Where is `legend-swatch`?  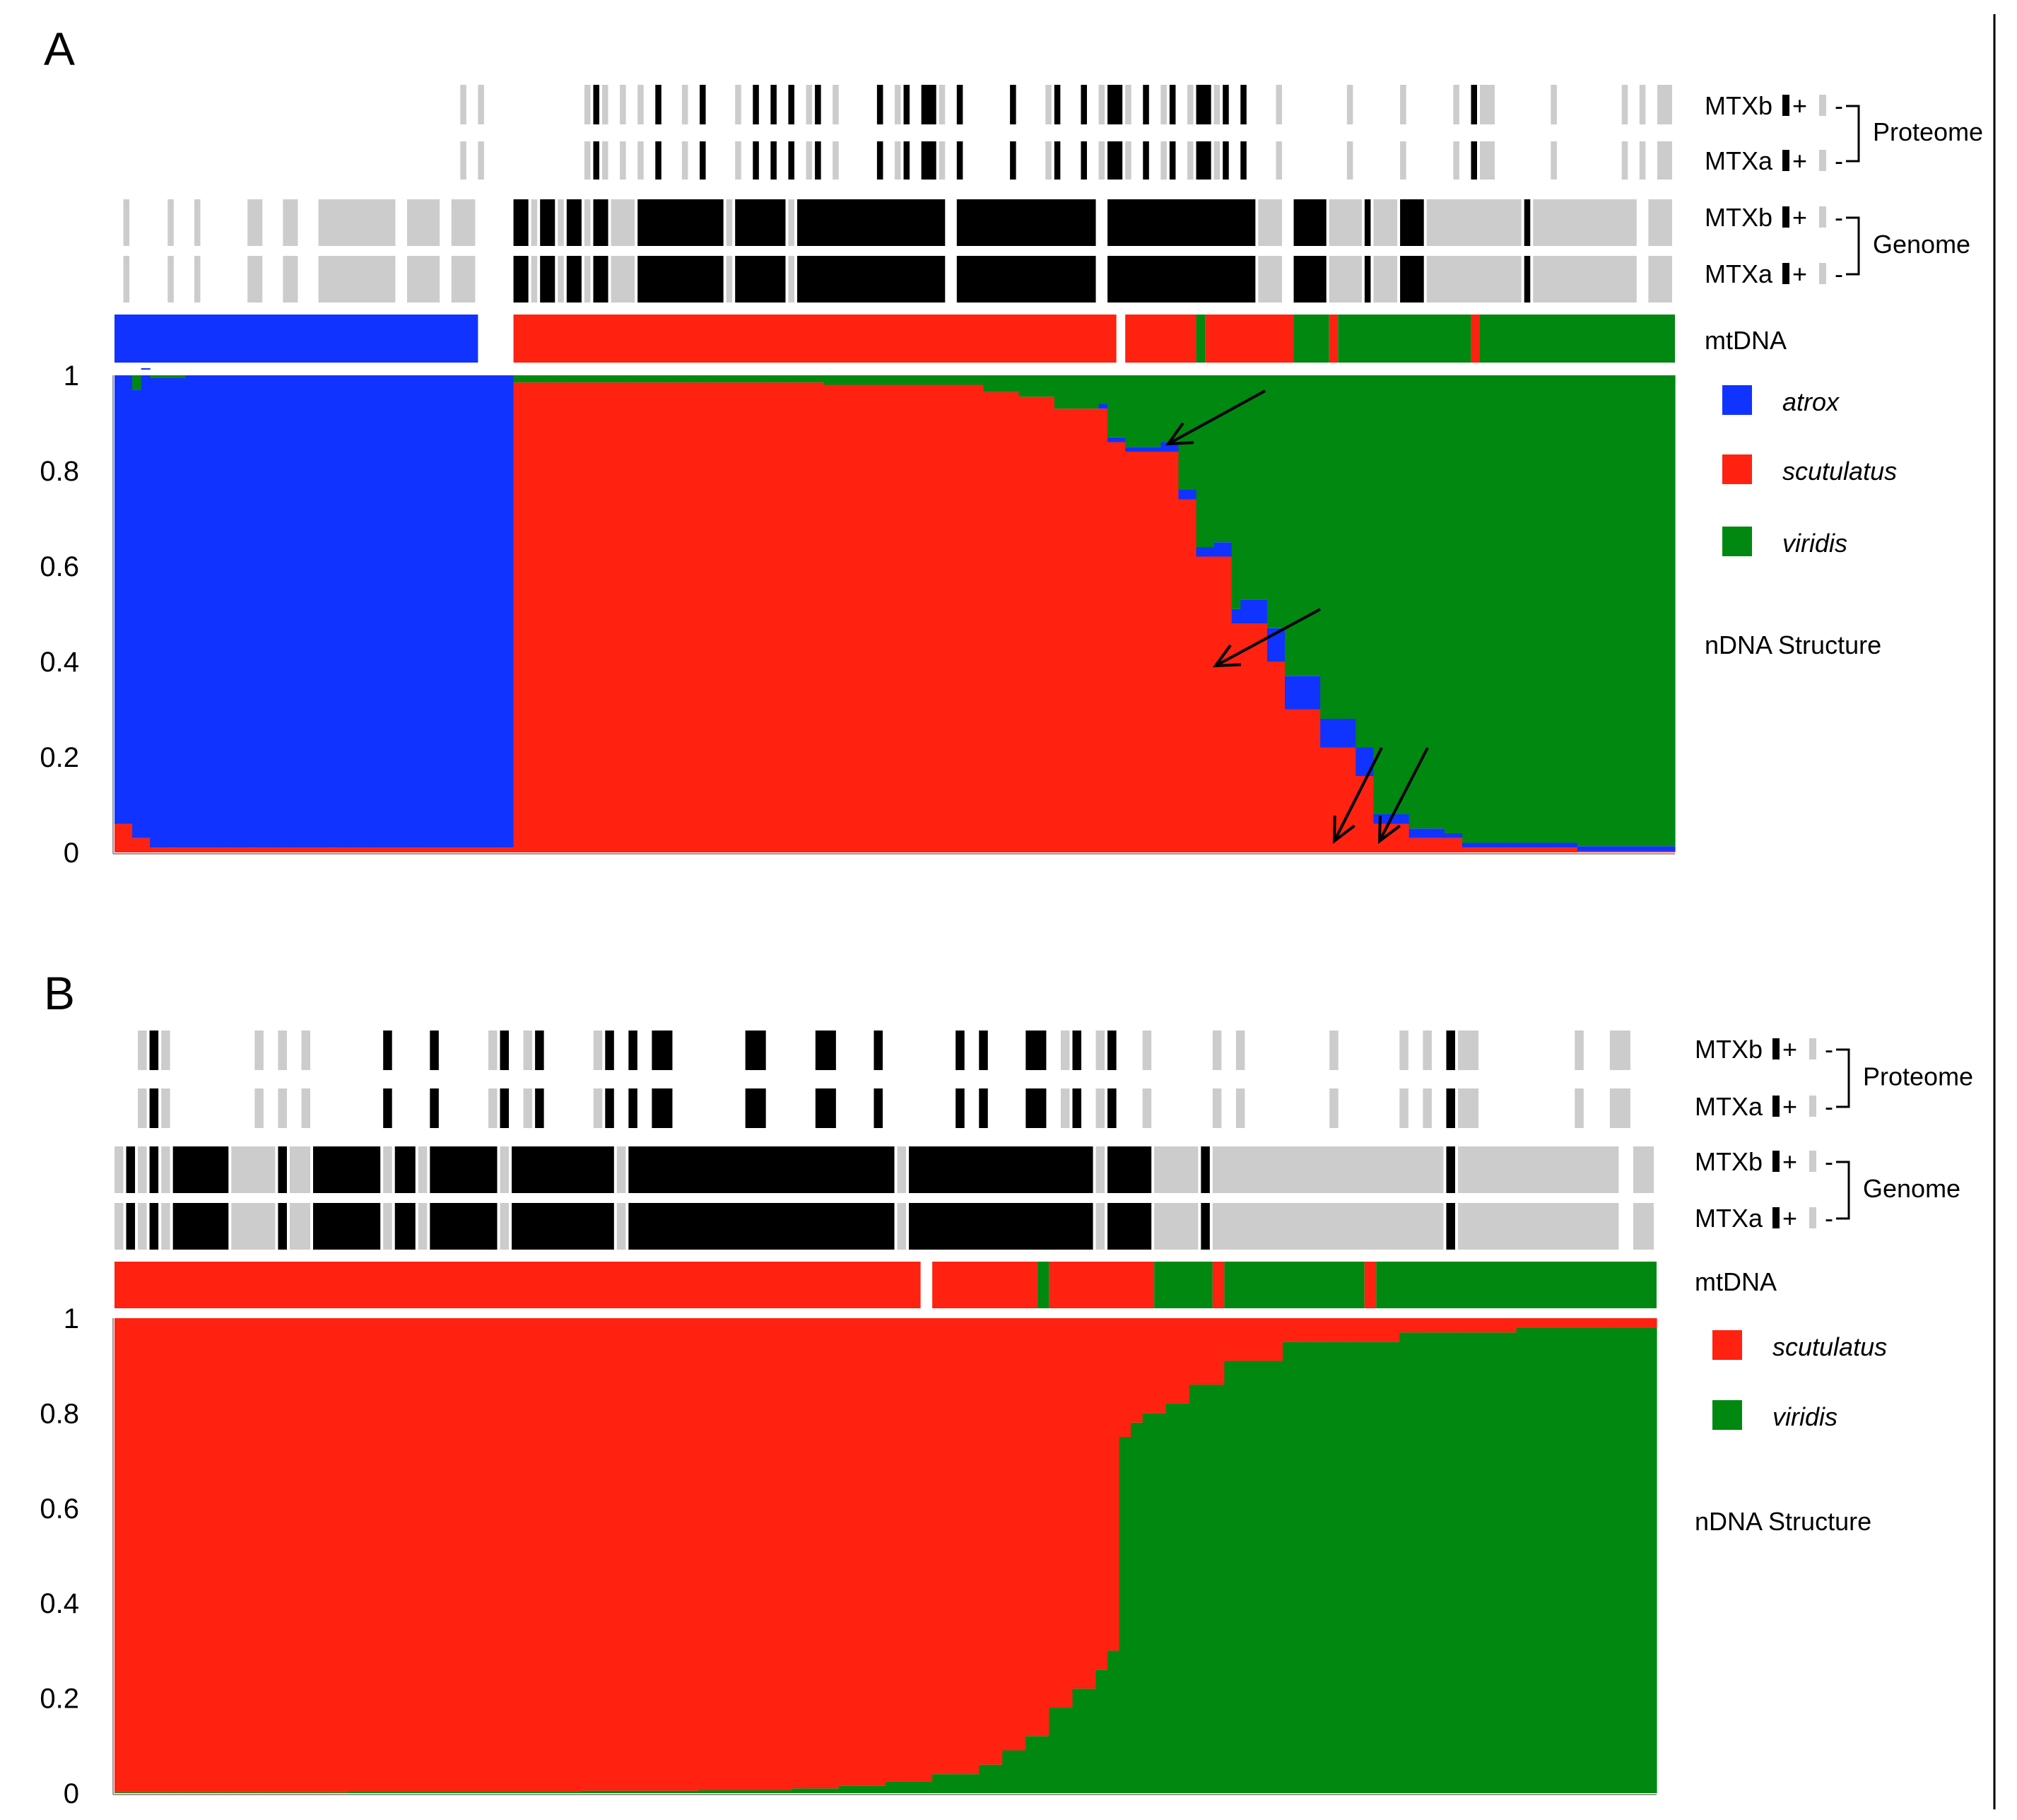 legend-swatch is located at coordinates (1727, 1345).